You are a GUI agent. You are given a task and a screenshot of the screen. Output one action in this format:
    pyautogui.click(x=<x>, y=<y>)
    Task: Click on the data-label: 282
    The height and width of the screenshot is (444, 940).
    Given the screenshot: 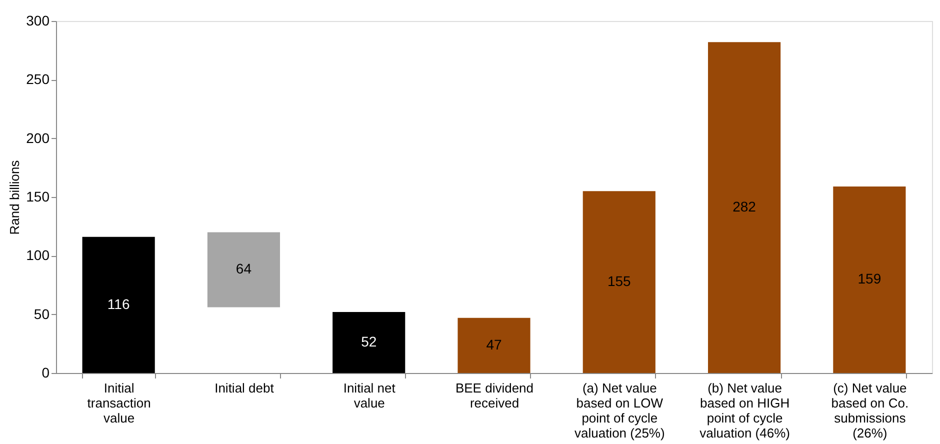 What is the action you would take?
    pyautogui.click(x=744, y=206)
    